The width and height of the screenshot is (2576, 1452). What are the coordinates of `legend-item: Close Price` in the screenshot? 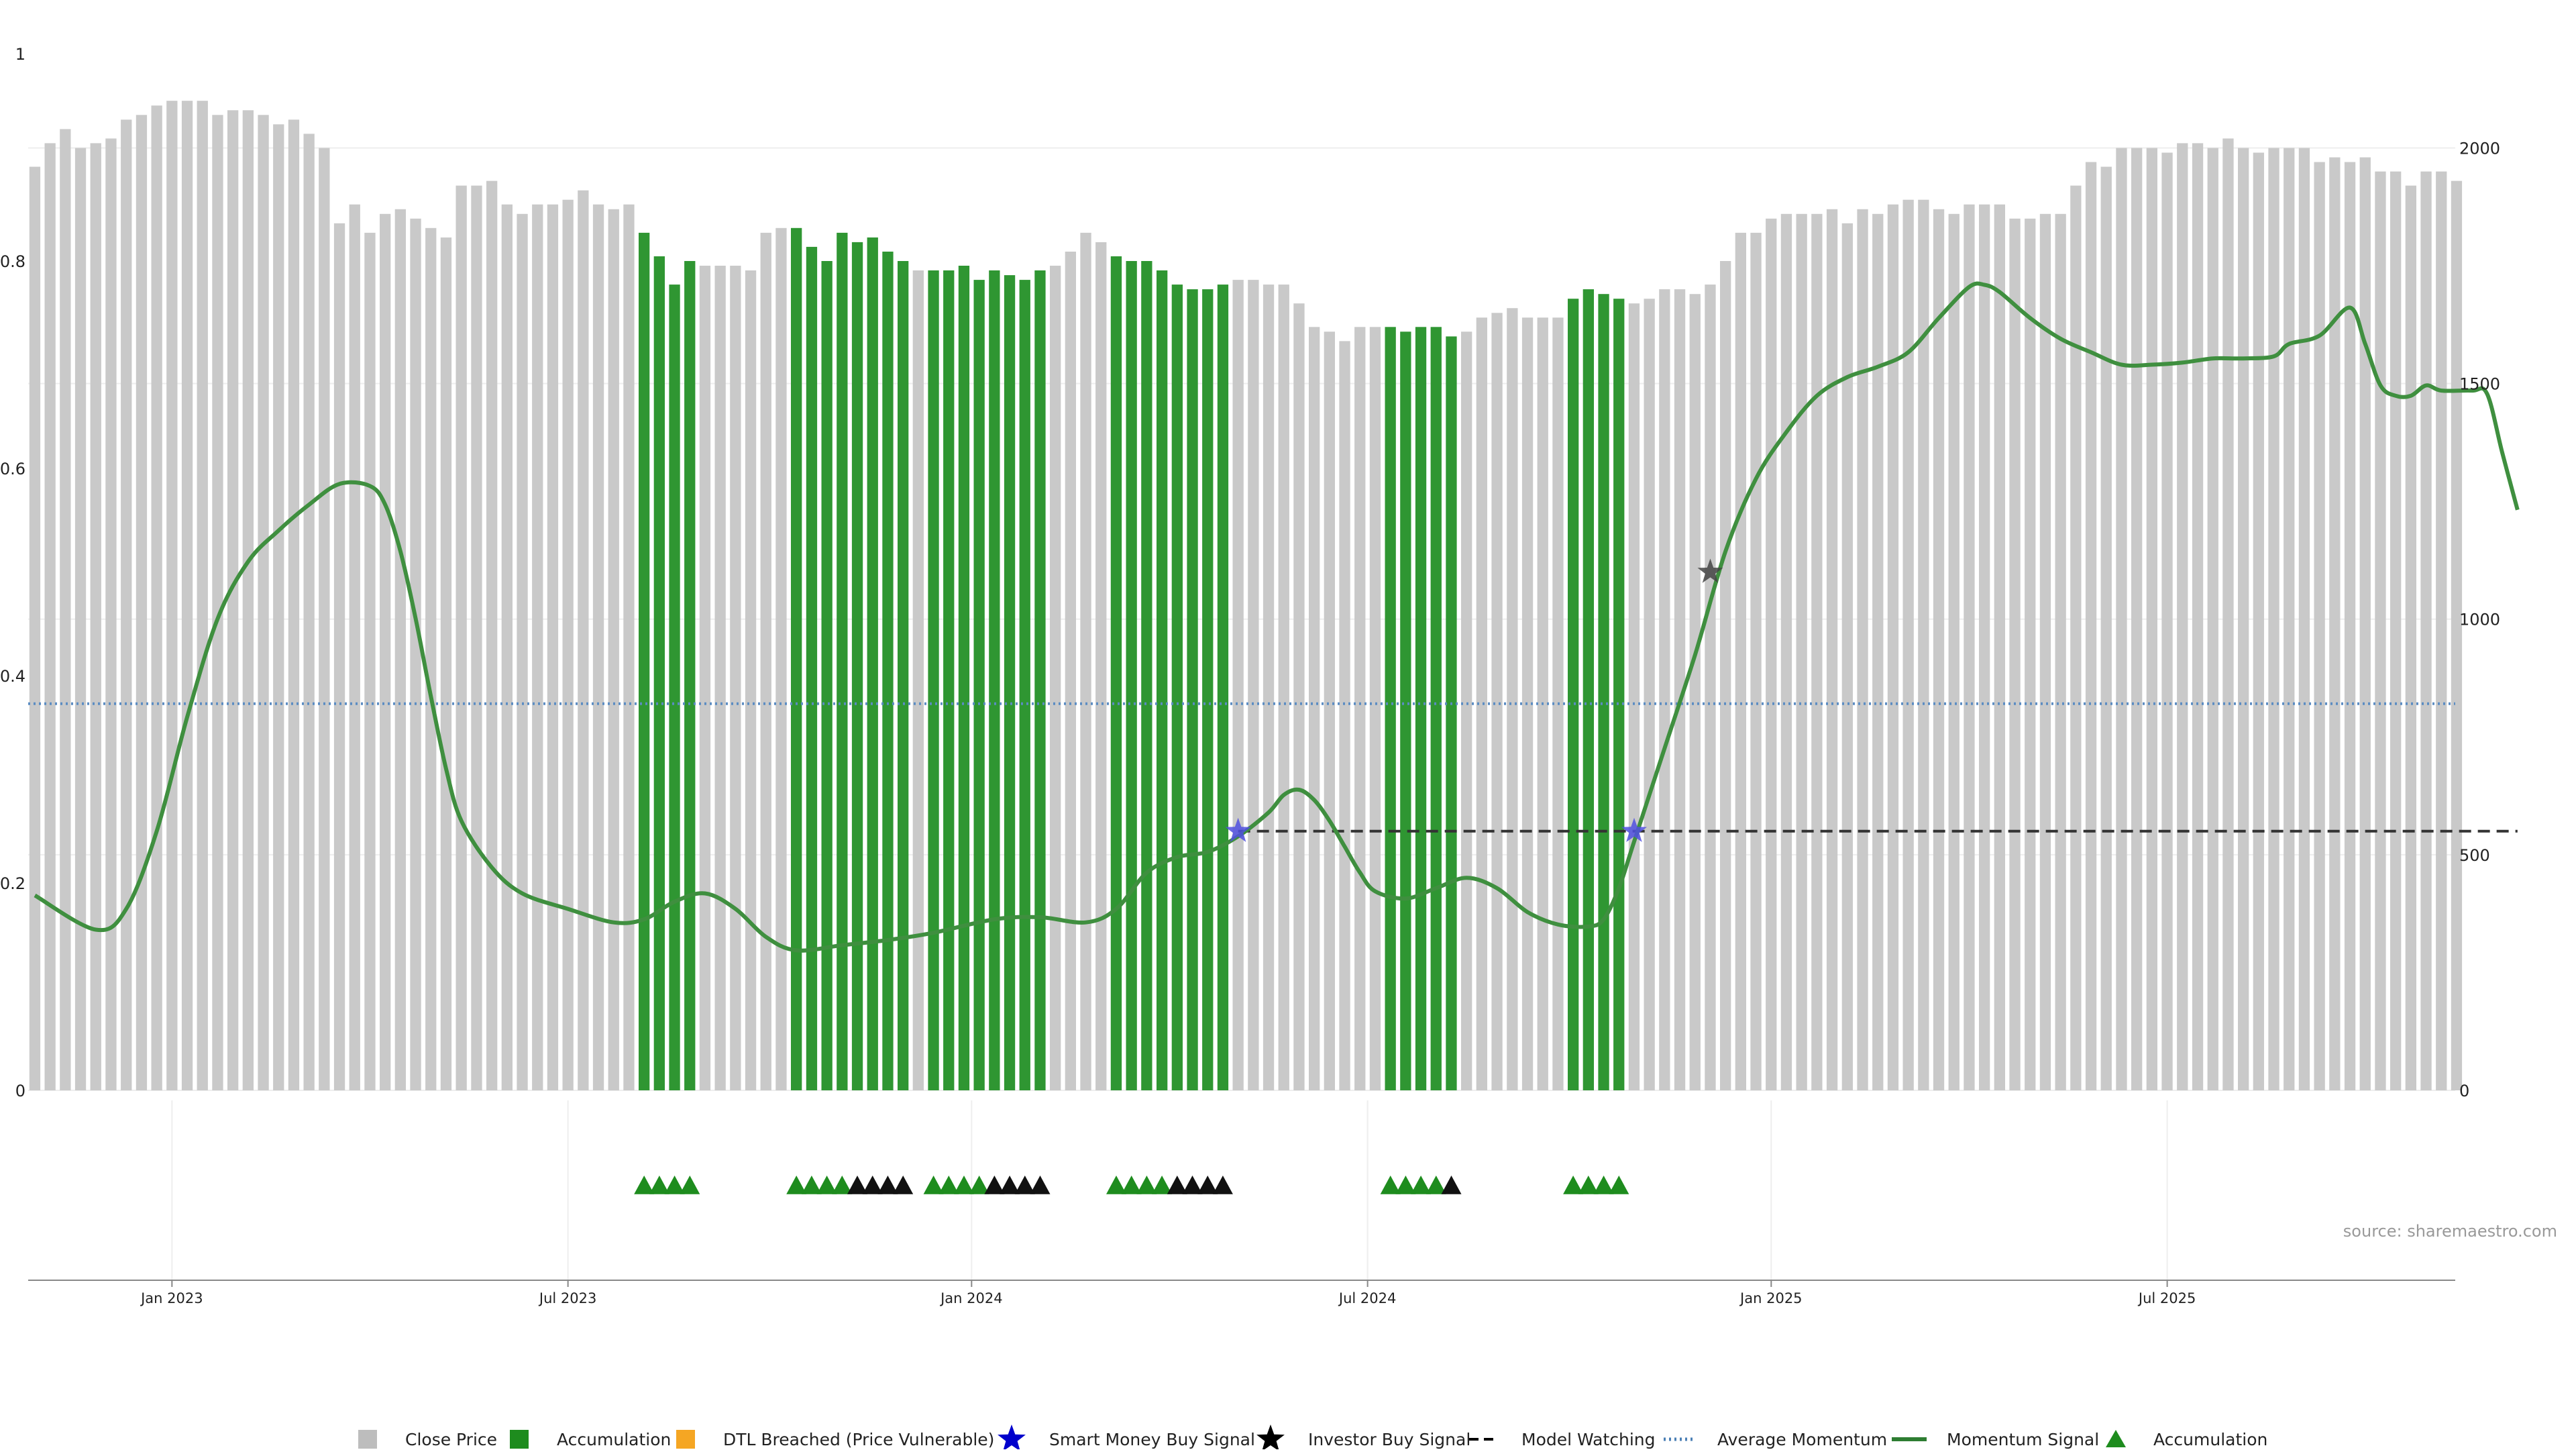 It's located at (427, 1439).